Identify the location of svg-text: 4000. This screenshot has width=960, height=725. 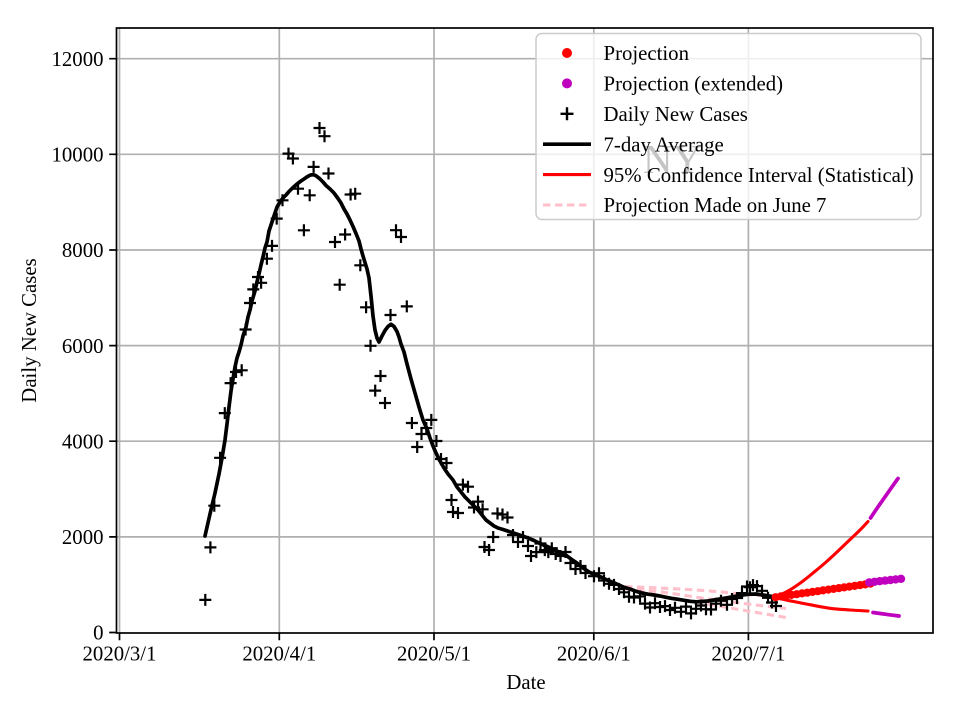
(83, 441).